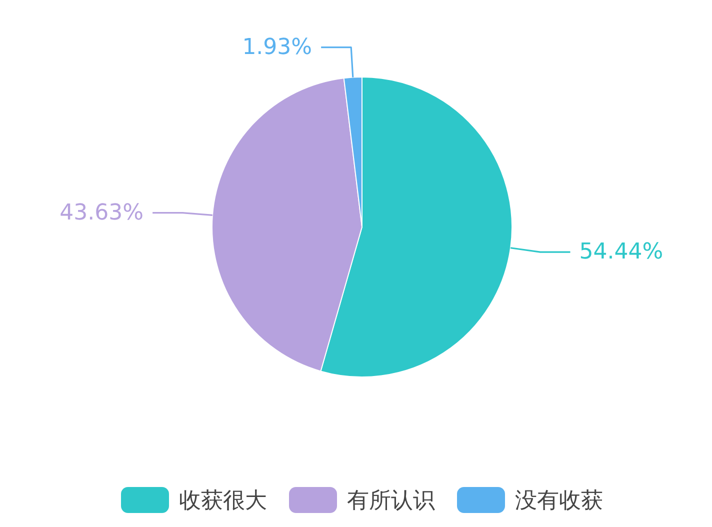  What do you see at coordinates (391, 501) in the screenshot?
I see `legend-label: 有所认识` at bounding box center [391, 501].